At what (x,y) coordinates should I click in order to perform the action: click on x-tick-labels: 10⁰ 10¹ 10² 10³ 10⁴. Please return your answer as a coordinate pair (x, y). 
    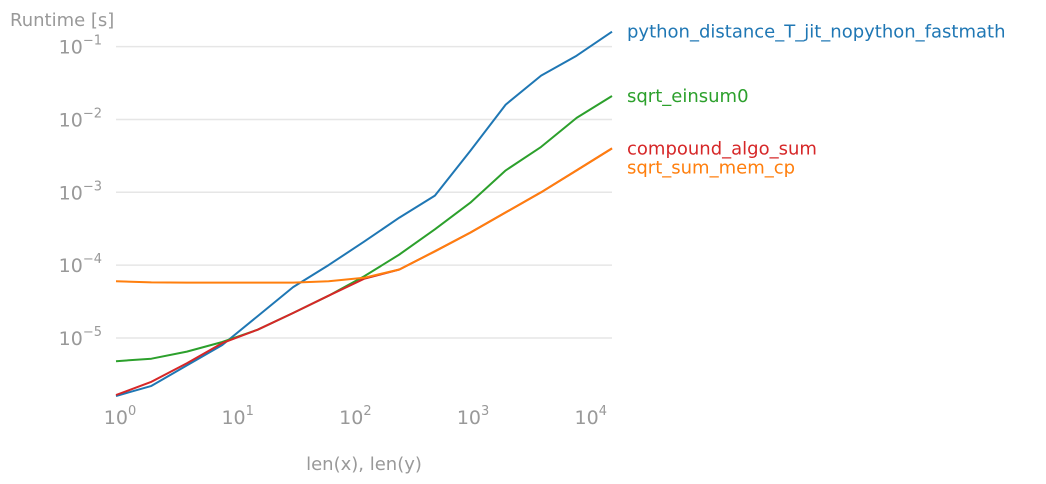
    Looking at the image, I should click on (355, 416).